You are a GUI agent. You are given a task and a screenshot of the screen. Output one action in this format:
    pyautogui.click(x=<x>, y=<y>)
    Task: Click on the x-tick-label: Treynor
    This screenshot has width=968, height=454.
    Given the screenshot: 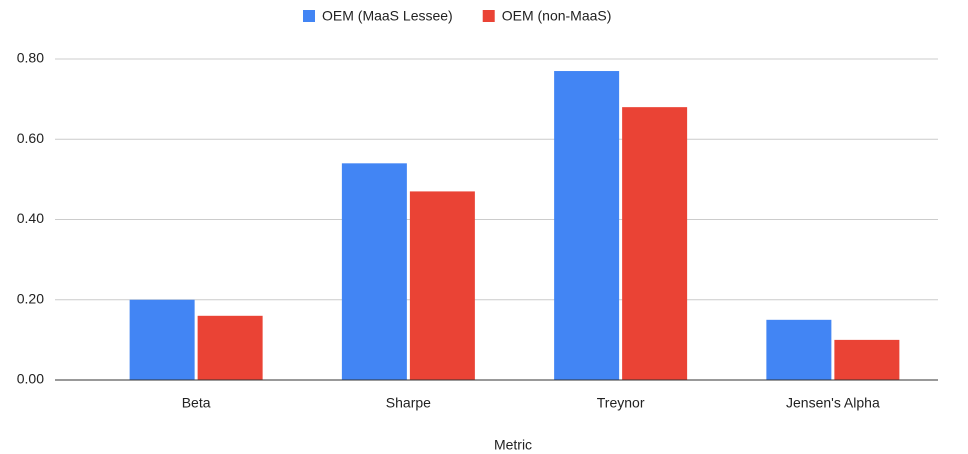 What is the action you would take?
    pyautogui.click(x=621, y=403)
    